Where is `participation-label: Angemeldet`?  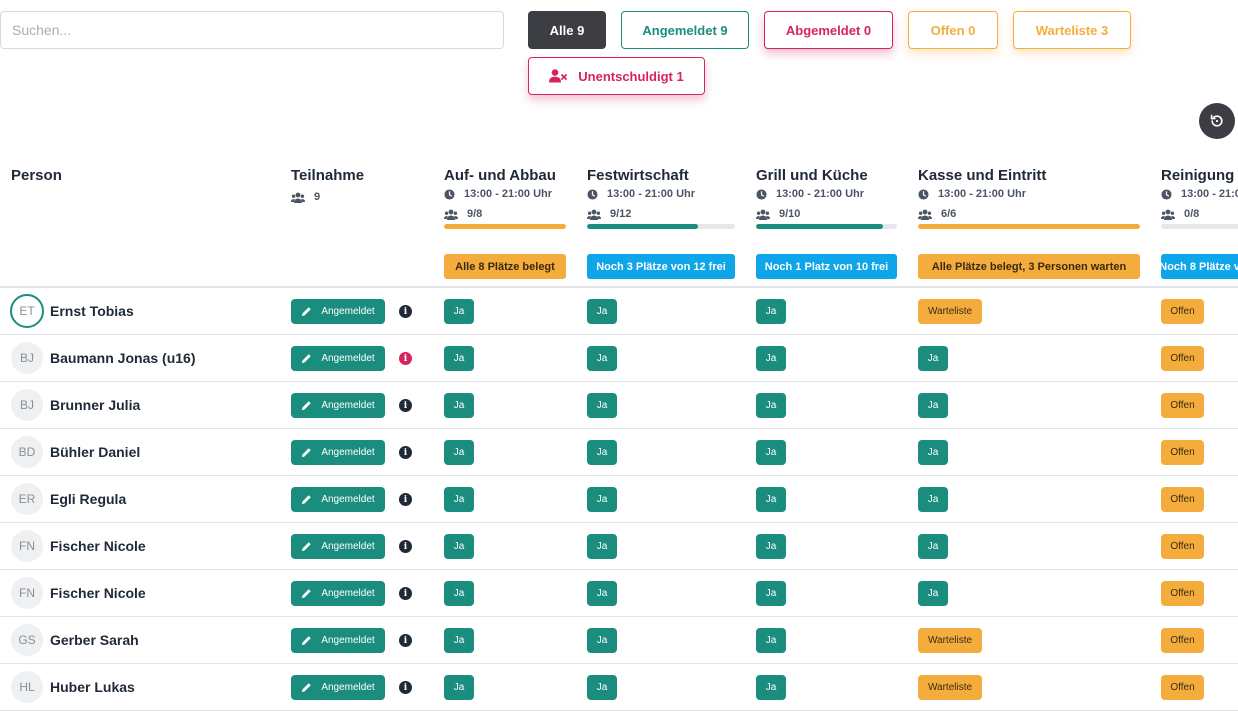
participation-label: Angemeldet is located at coordinates (348, 640).